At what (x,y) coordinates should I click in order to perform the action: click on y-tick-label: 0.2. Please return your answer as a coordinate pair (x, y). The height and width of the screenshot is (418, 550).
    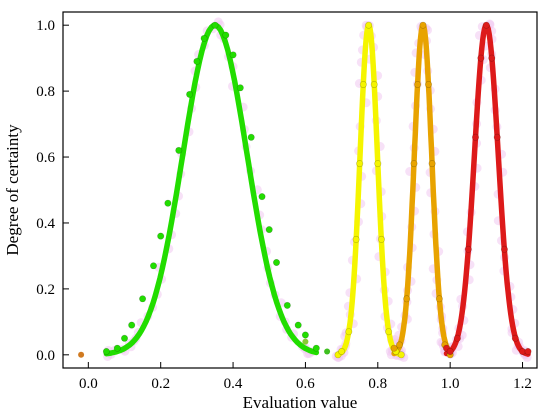
    Looking at the image, I should click on (45, 290).